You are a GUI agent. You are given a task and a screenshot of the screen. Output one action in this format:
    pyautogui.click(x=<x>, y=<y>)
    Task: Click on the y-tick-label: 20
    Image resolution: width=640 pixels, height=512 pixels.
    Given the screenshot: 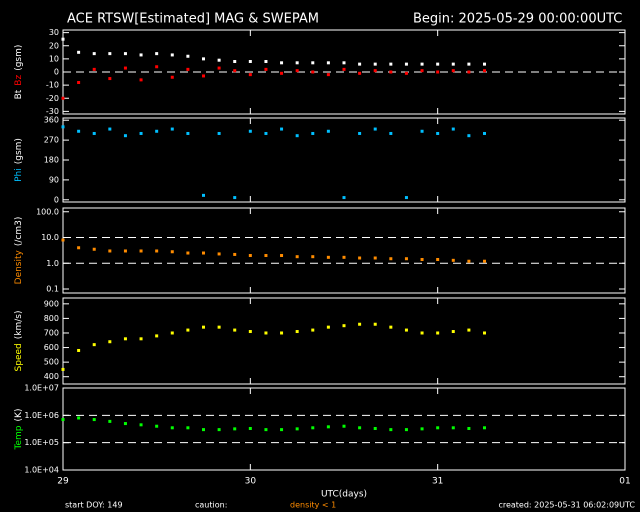 What is the action you would take?
    pyautogui.click(x=54, y=45)
    